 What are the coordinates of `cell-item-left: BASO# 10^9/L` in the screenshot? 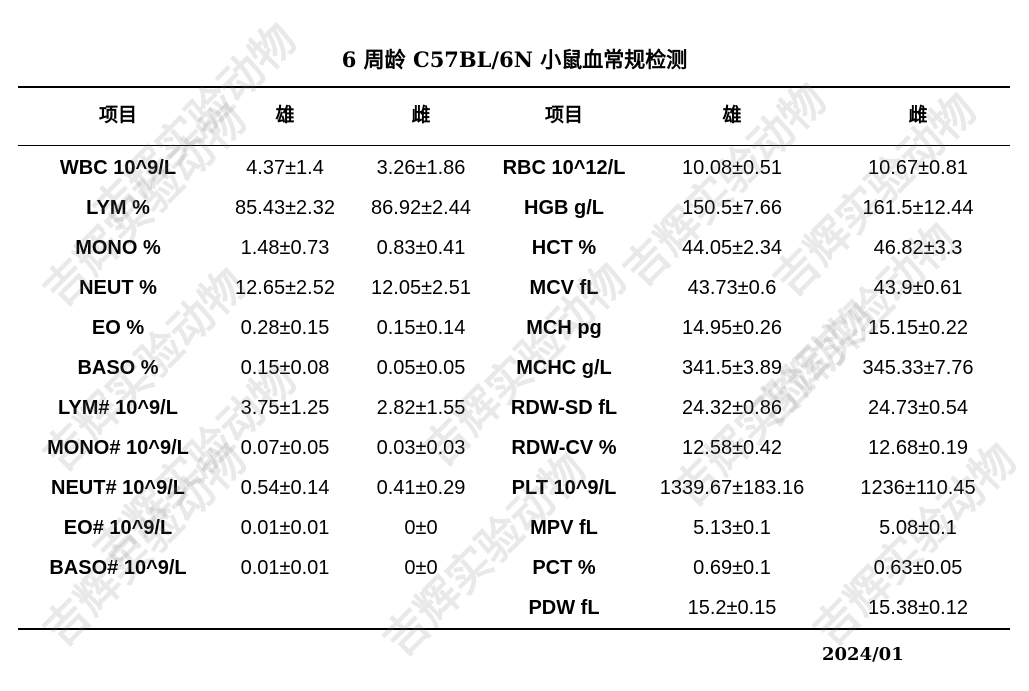 It's located at (118, 568).